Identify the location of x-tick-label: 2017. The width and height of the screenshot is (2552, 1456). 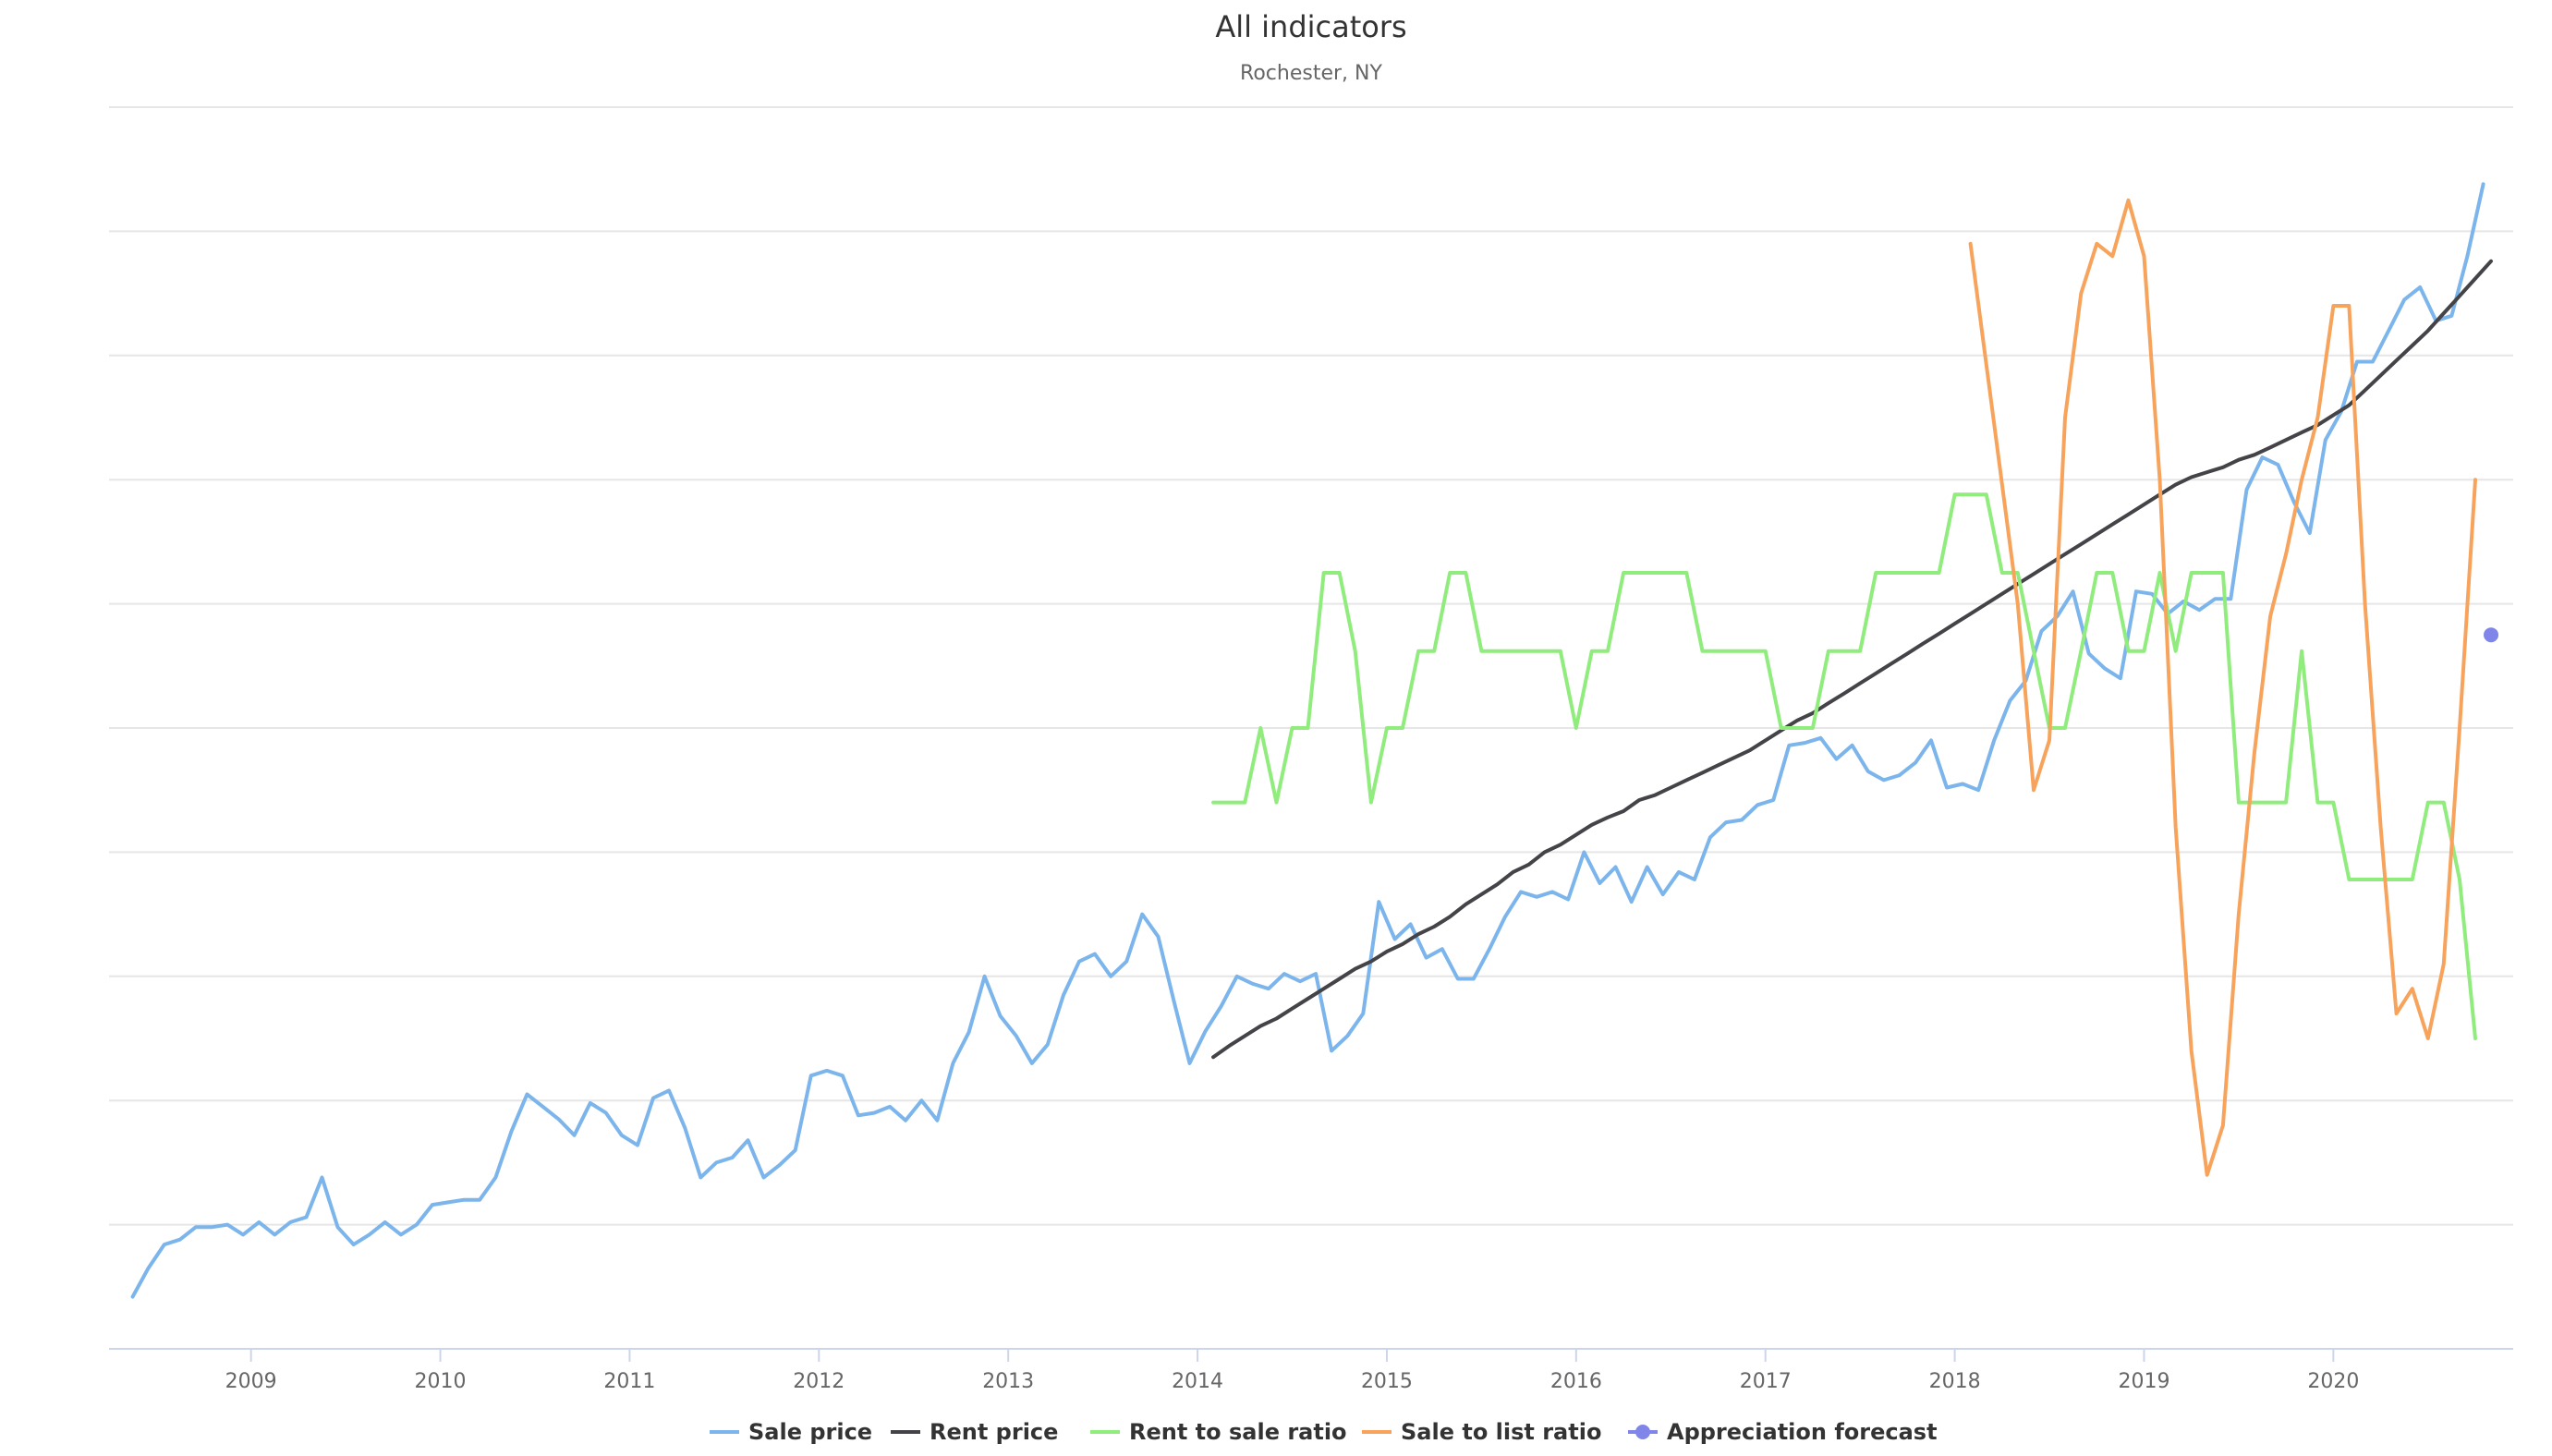
(1766, 1381).